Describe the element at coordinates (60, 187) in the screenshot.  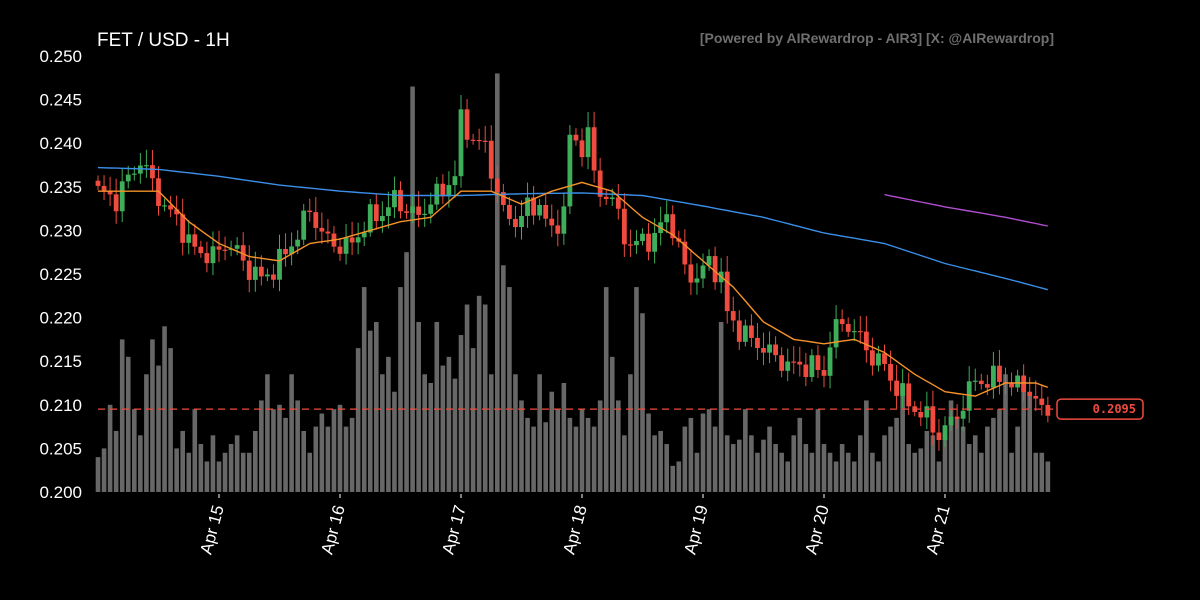
I see `y-tick-label: 0.235` at that location.